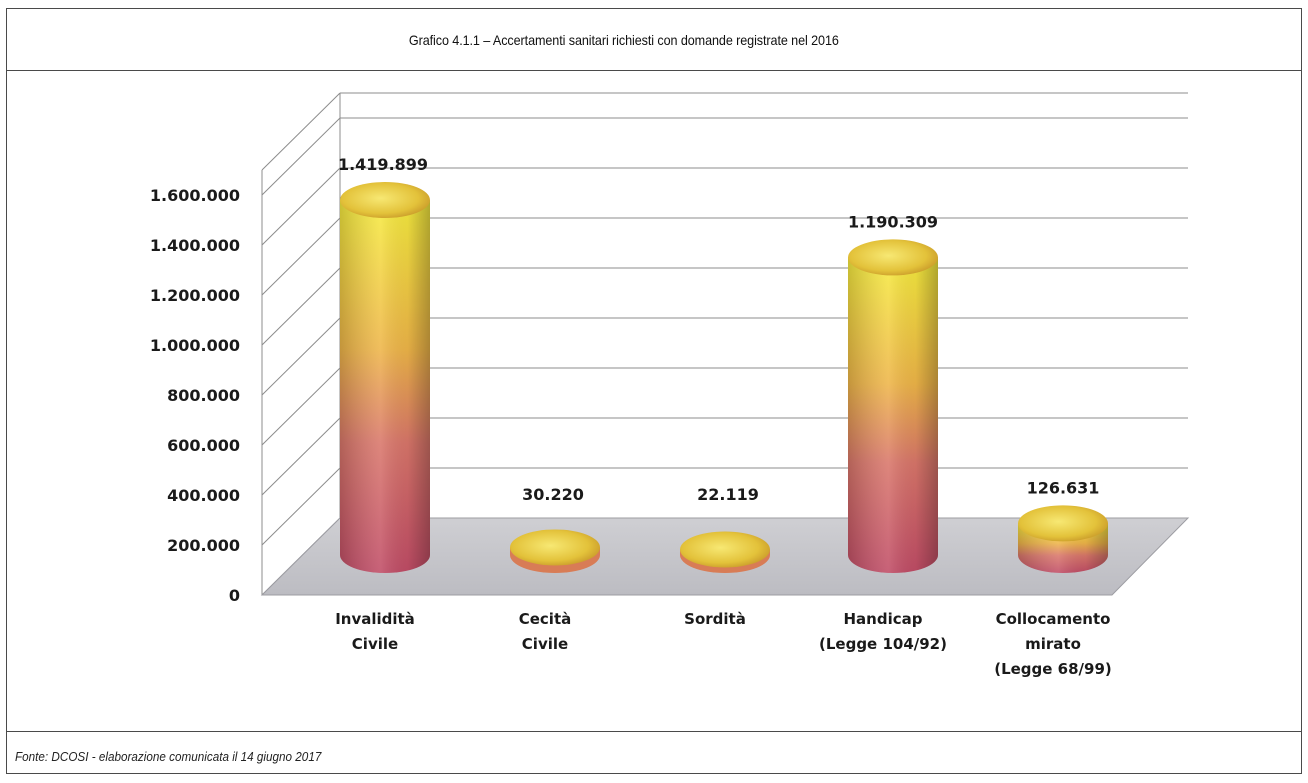  I want to click on y-tick-label: 1.400.000, so click(195, 245).